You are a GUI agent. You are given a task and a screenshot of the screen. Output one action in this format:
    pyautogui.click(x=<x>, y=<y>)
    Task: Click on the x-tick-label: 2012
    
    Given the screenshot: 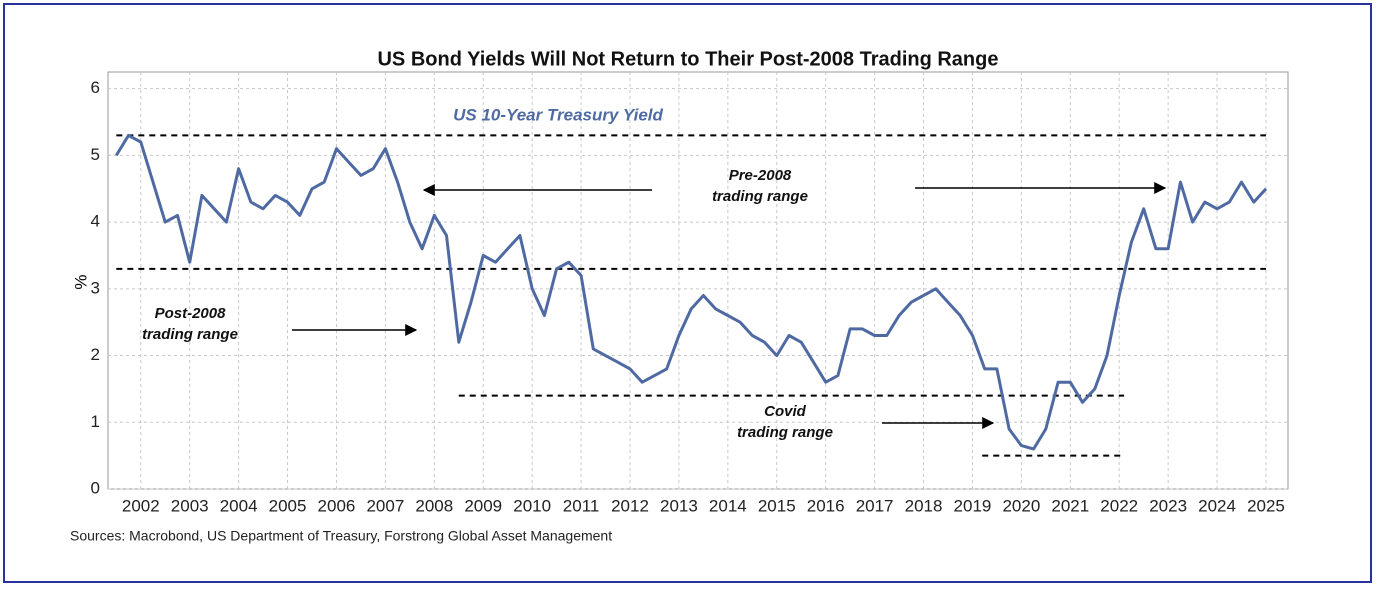 What is the action you would take?
    pyautogui.click(x=630, y=505)
    